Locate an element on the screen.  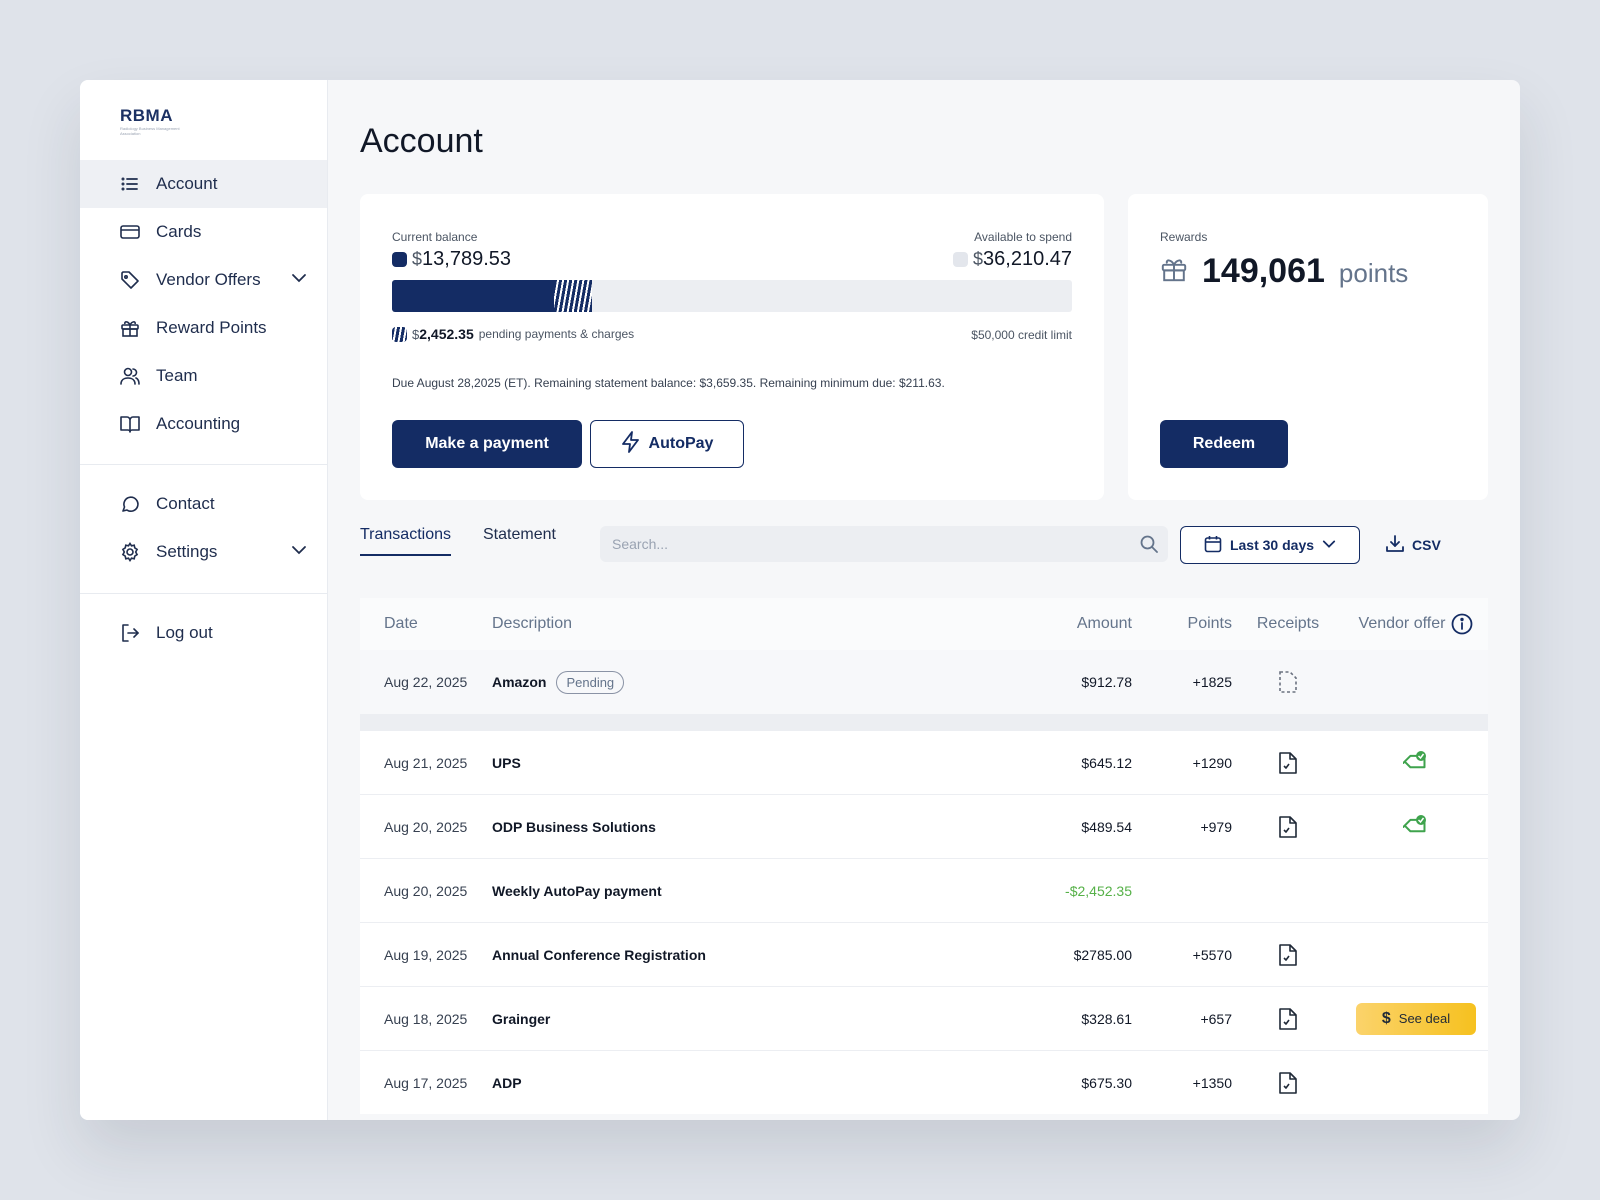
header-points: Points is located at coordinates (1209, 623).